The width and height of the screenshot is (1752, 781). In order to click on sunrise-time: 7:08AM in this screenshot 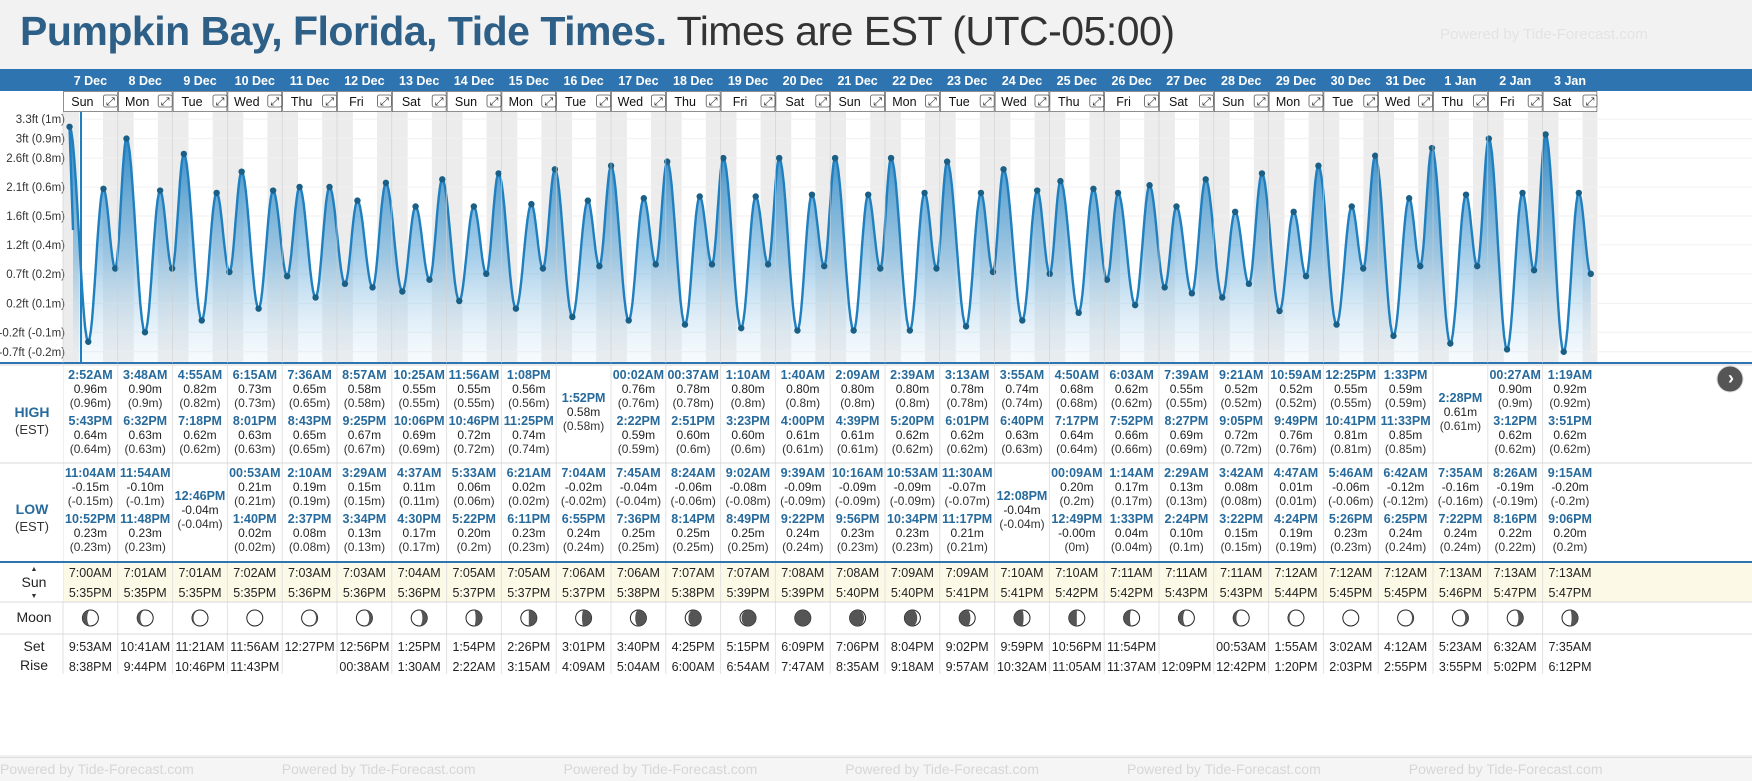, I will do `click(857, 573)`.